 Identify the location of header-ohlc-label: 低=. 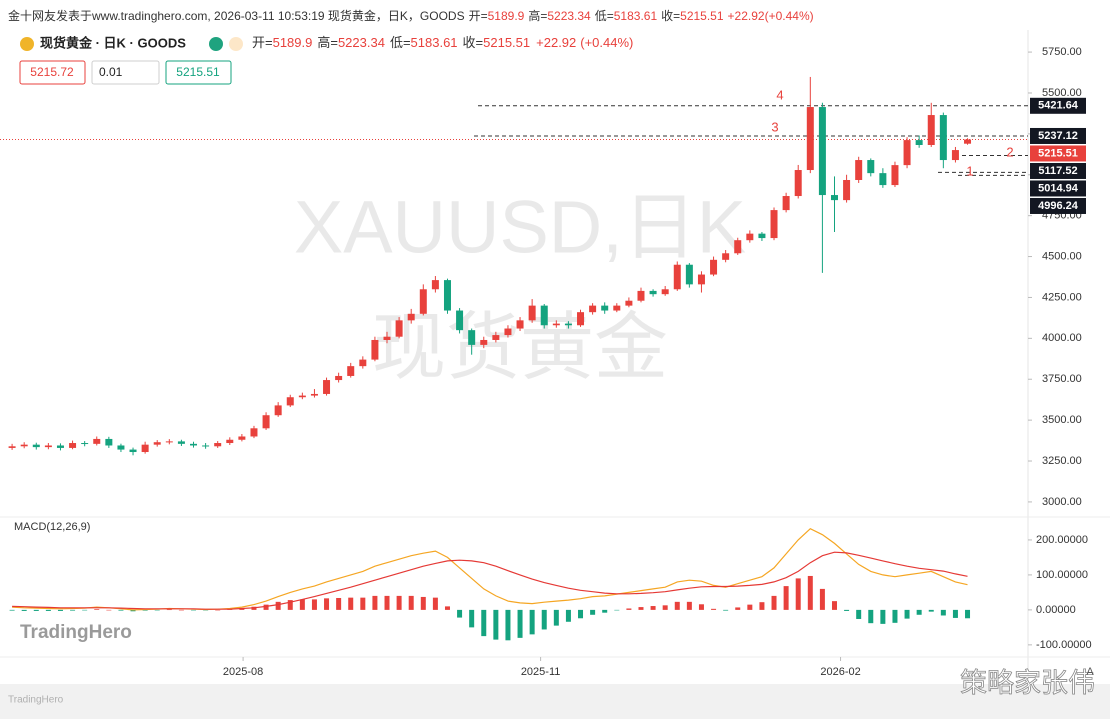
(604, 16).